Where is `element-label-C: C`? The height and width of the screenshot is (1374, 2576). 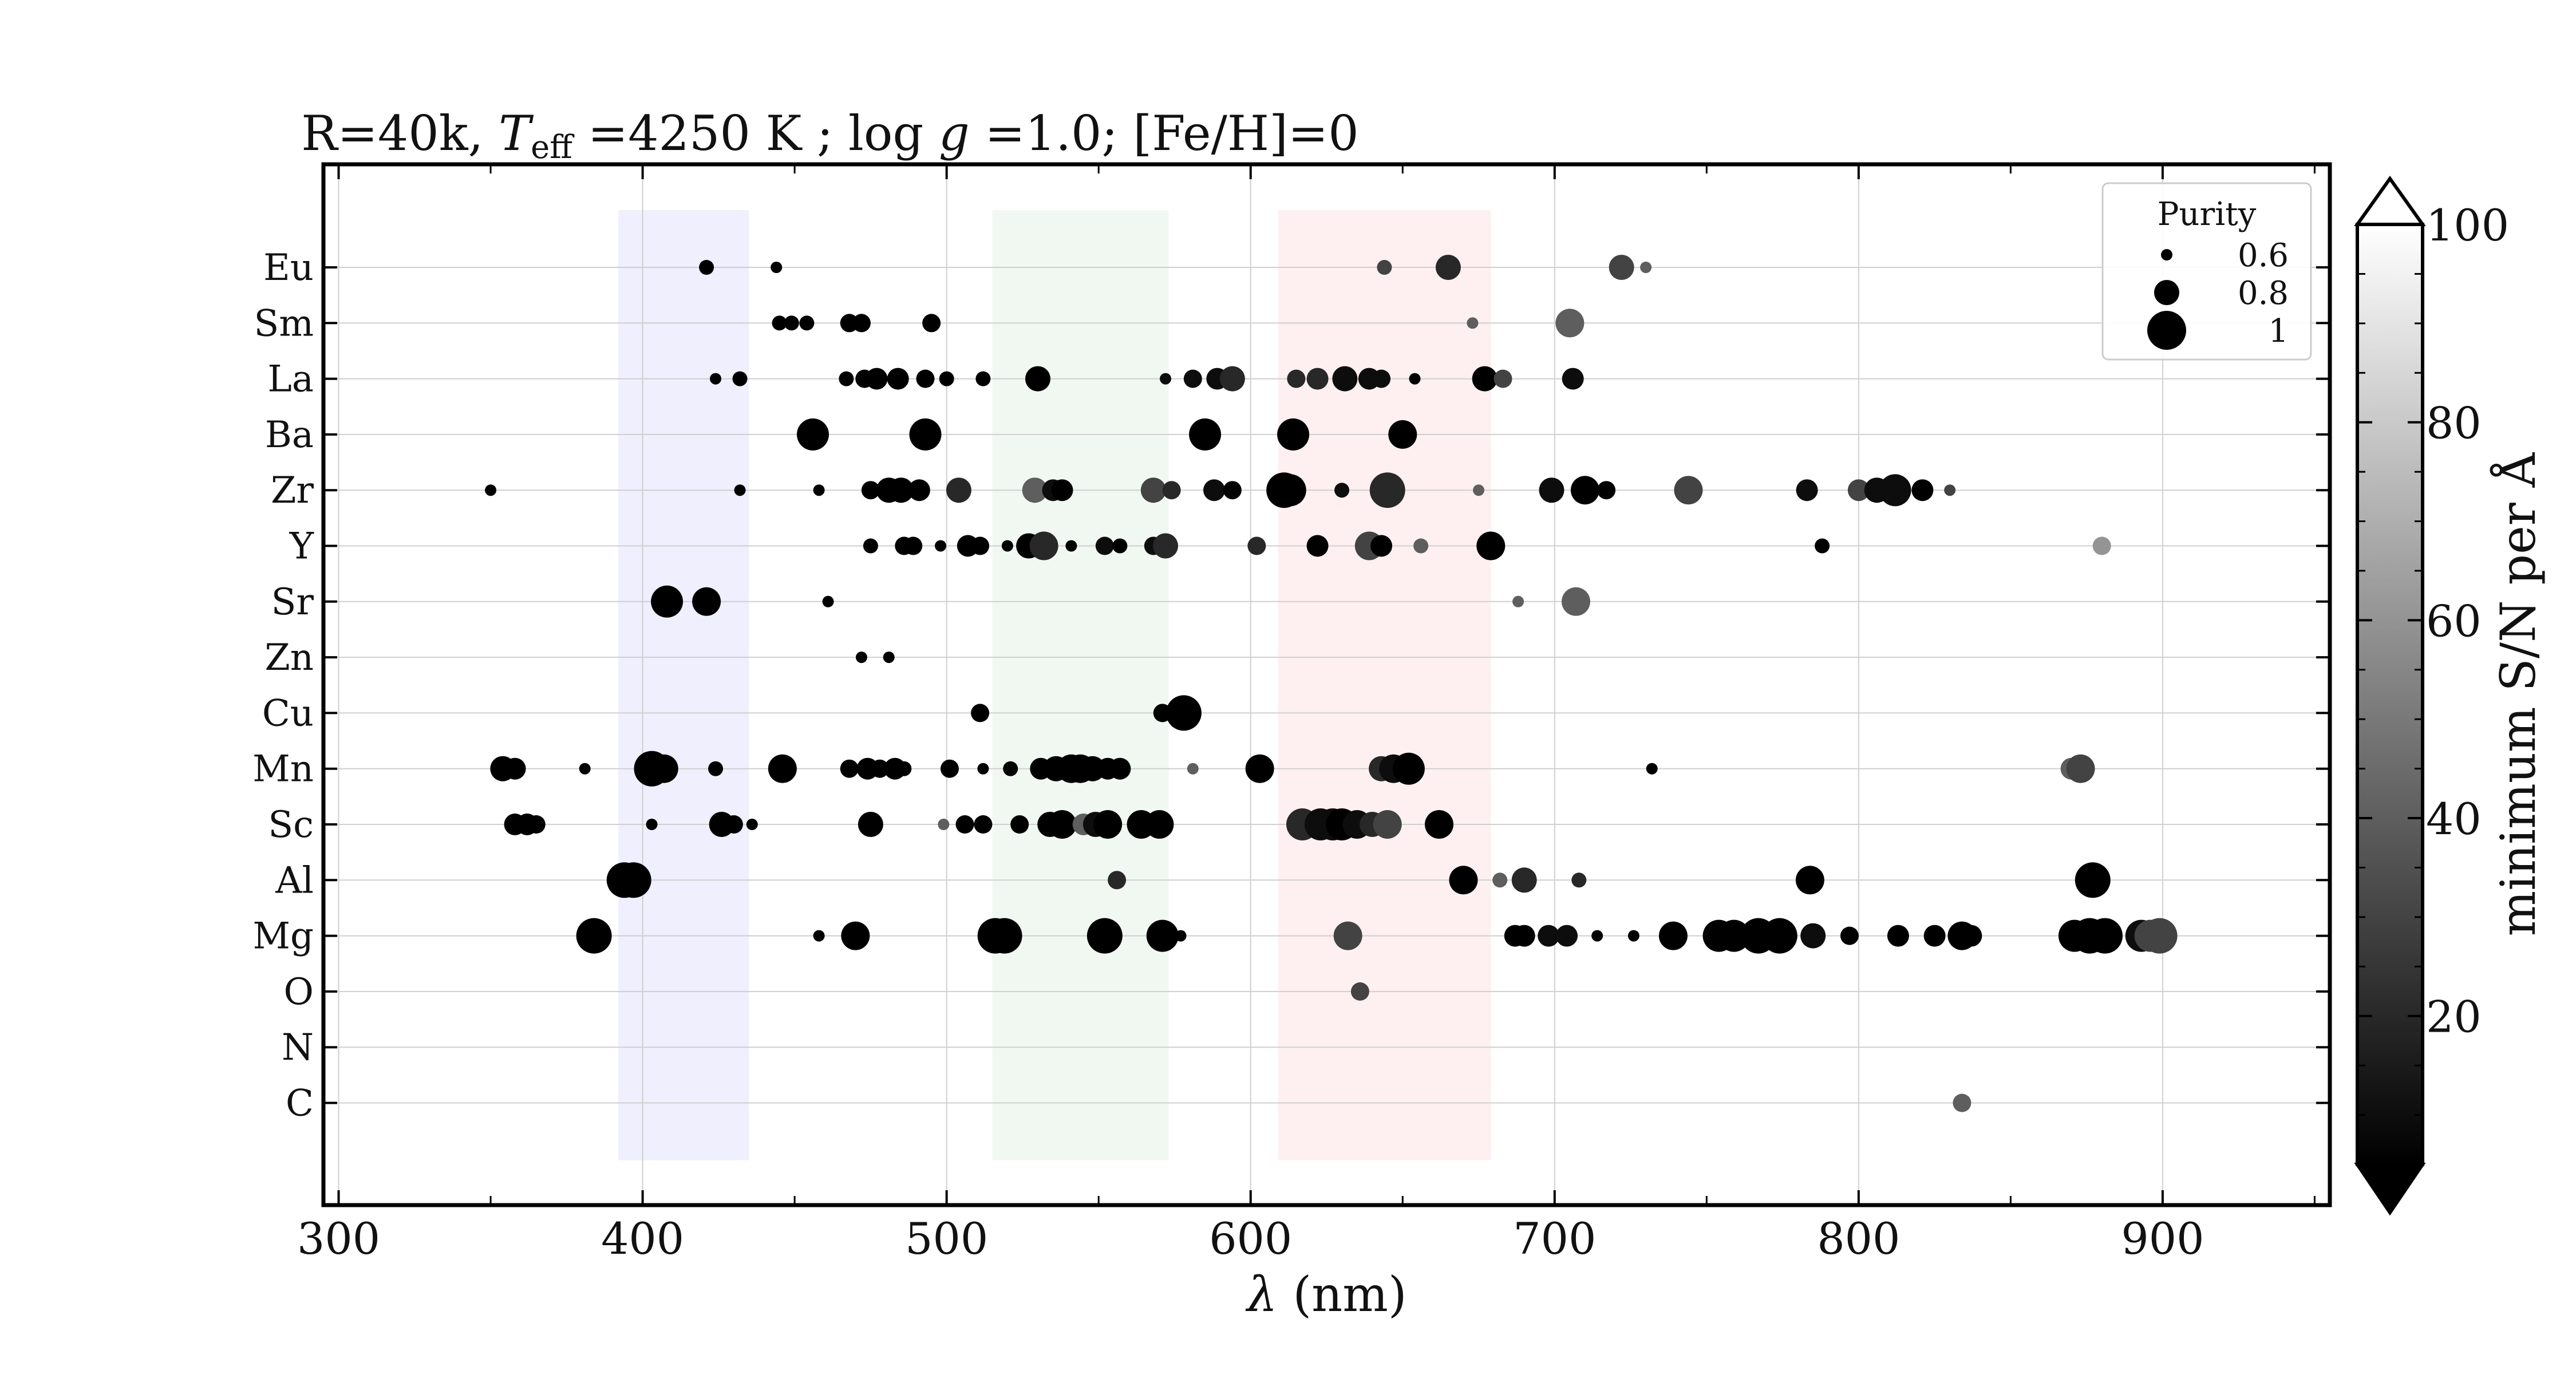
element-label-C: C is located at coordinates (300, 1104).